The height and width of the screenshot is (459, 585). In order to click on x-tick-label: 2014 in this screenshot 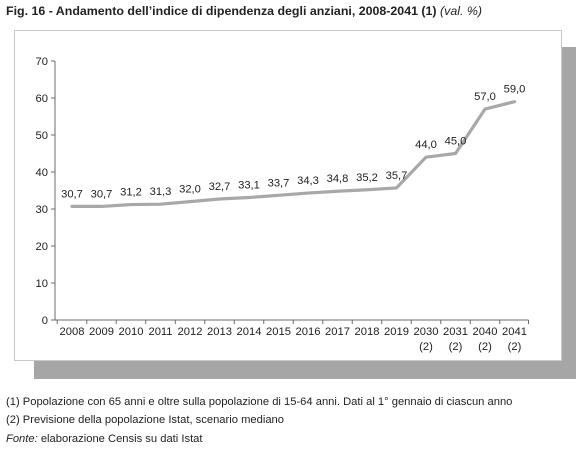, I will do `click(249, 332)`.